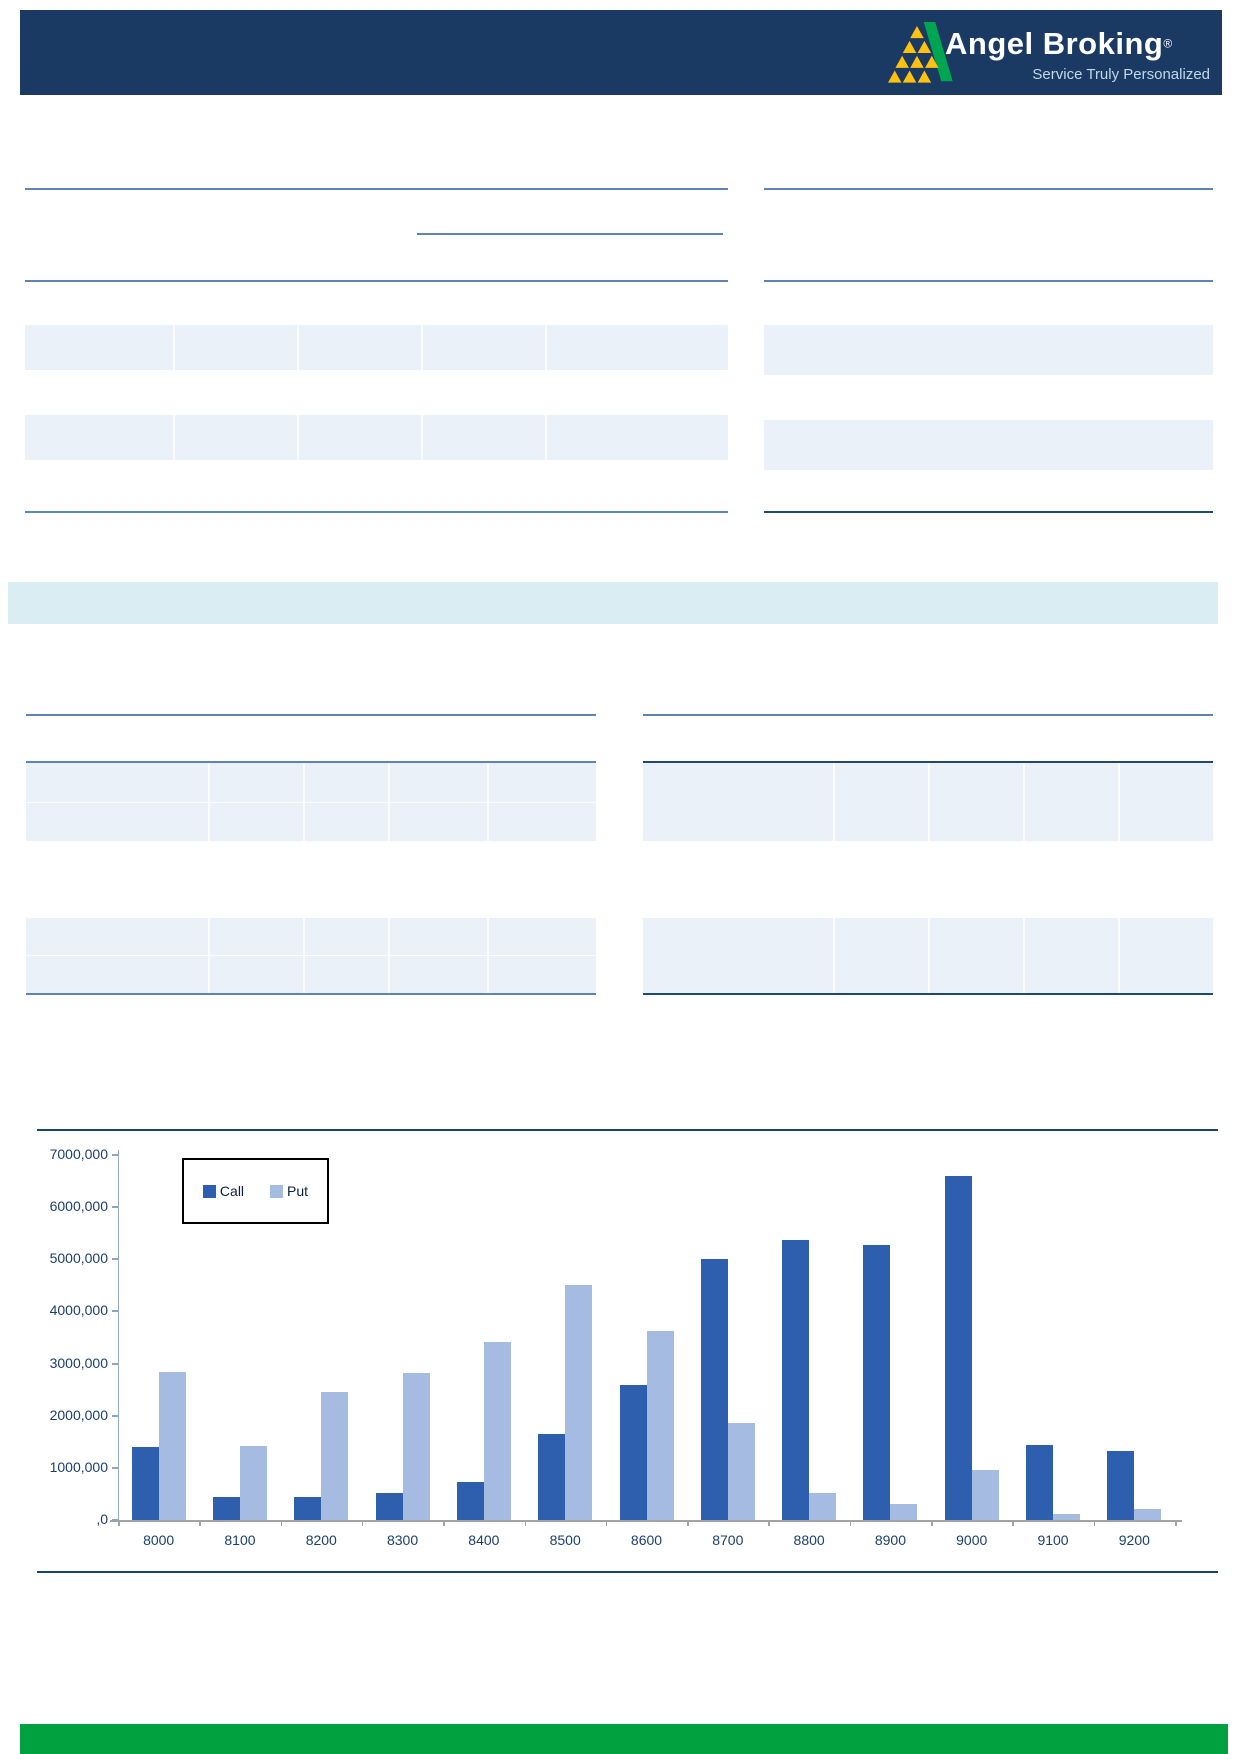 The height and width of the screenshot is (1754, 1240). Describe the element at coordinates (118, 1335) in the screenshot. I see `chart-y-axis` at that location.